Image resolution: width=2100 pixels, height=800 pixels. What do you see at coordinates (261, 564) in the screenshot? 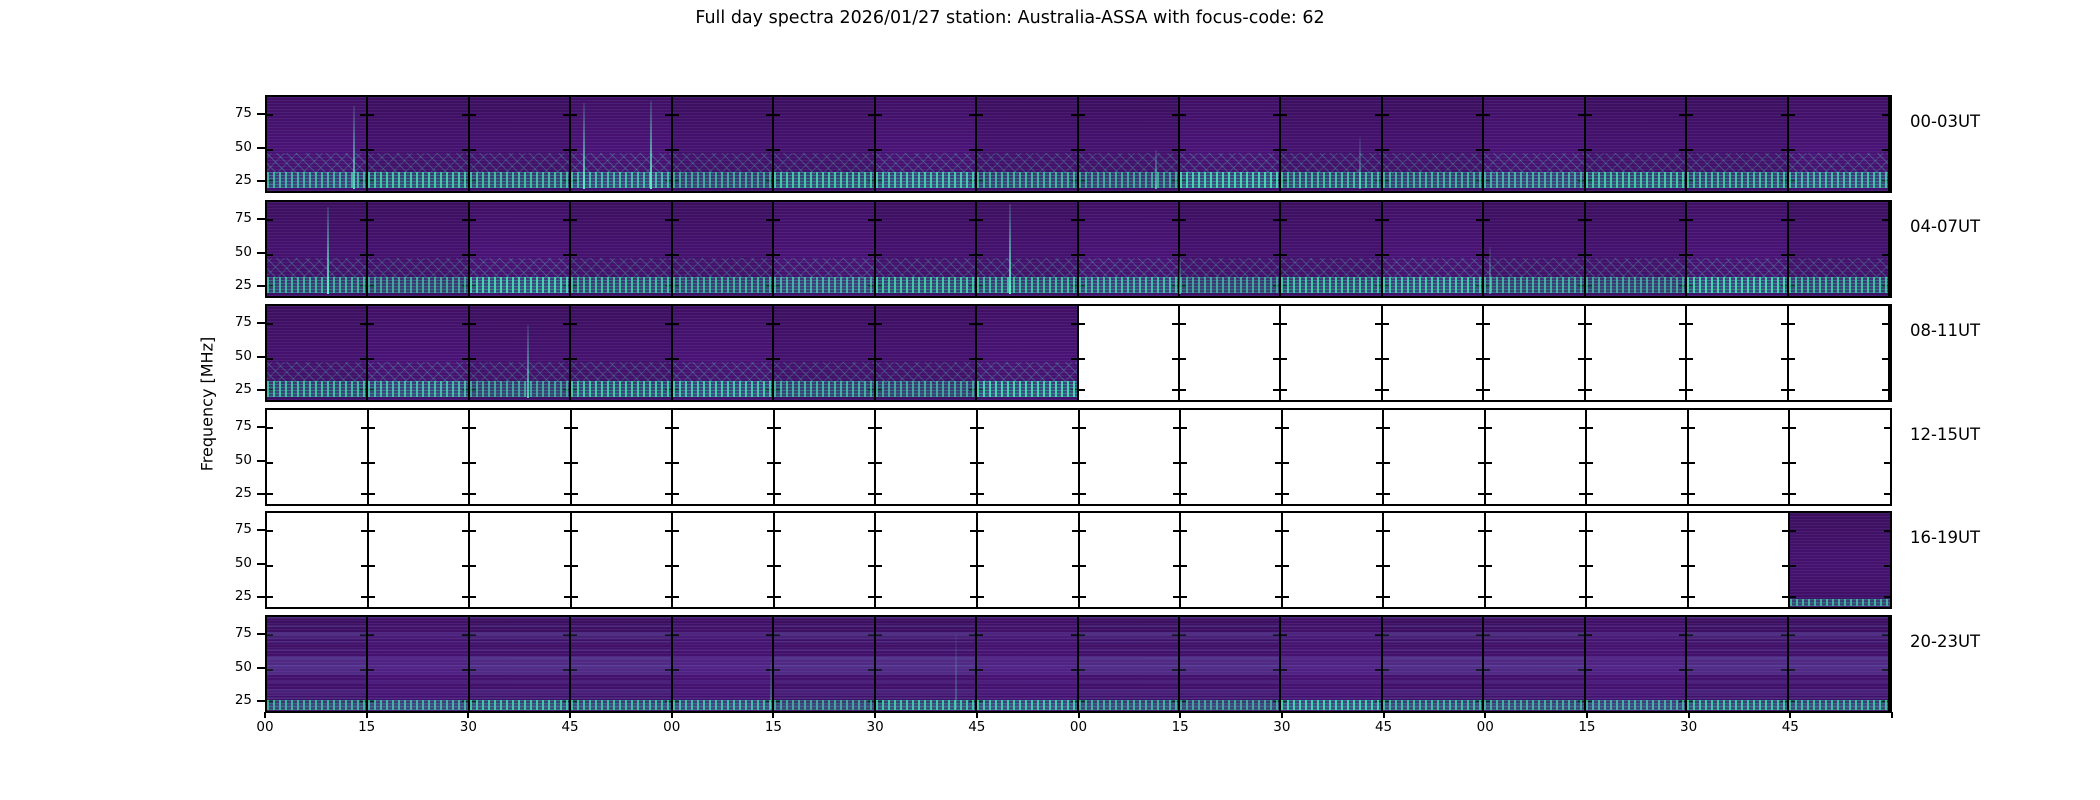
I see `y-tick-mark` at bounding box center [261, 564].